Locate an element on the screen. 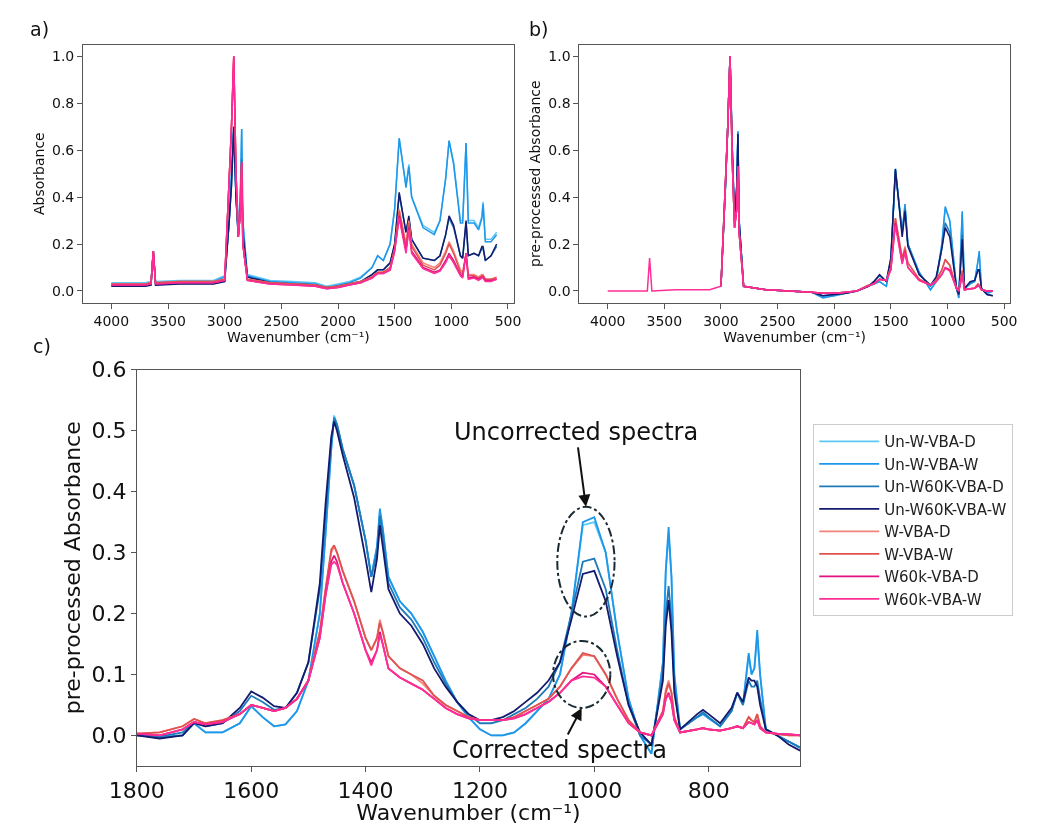  x-tick-label: 1800 is located at coordinates (136, 791).